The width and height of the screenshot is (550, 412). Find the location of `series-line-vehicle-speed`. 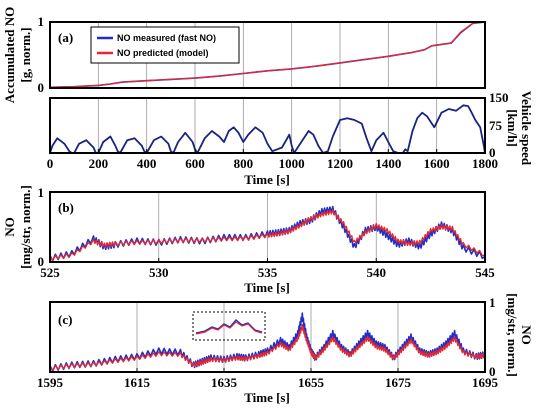

series-line-vehicle-speed is located at coordinates (267, 129).